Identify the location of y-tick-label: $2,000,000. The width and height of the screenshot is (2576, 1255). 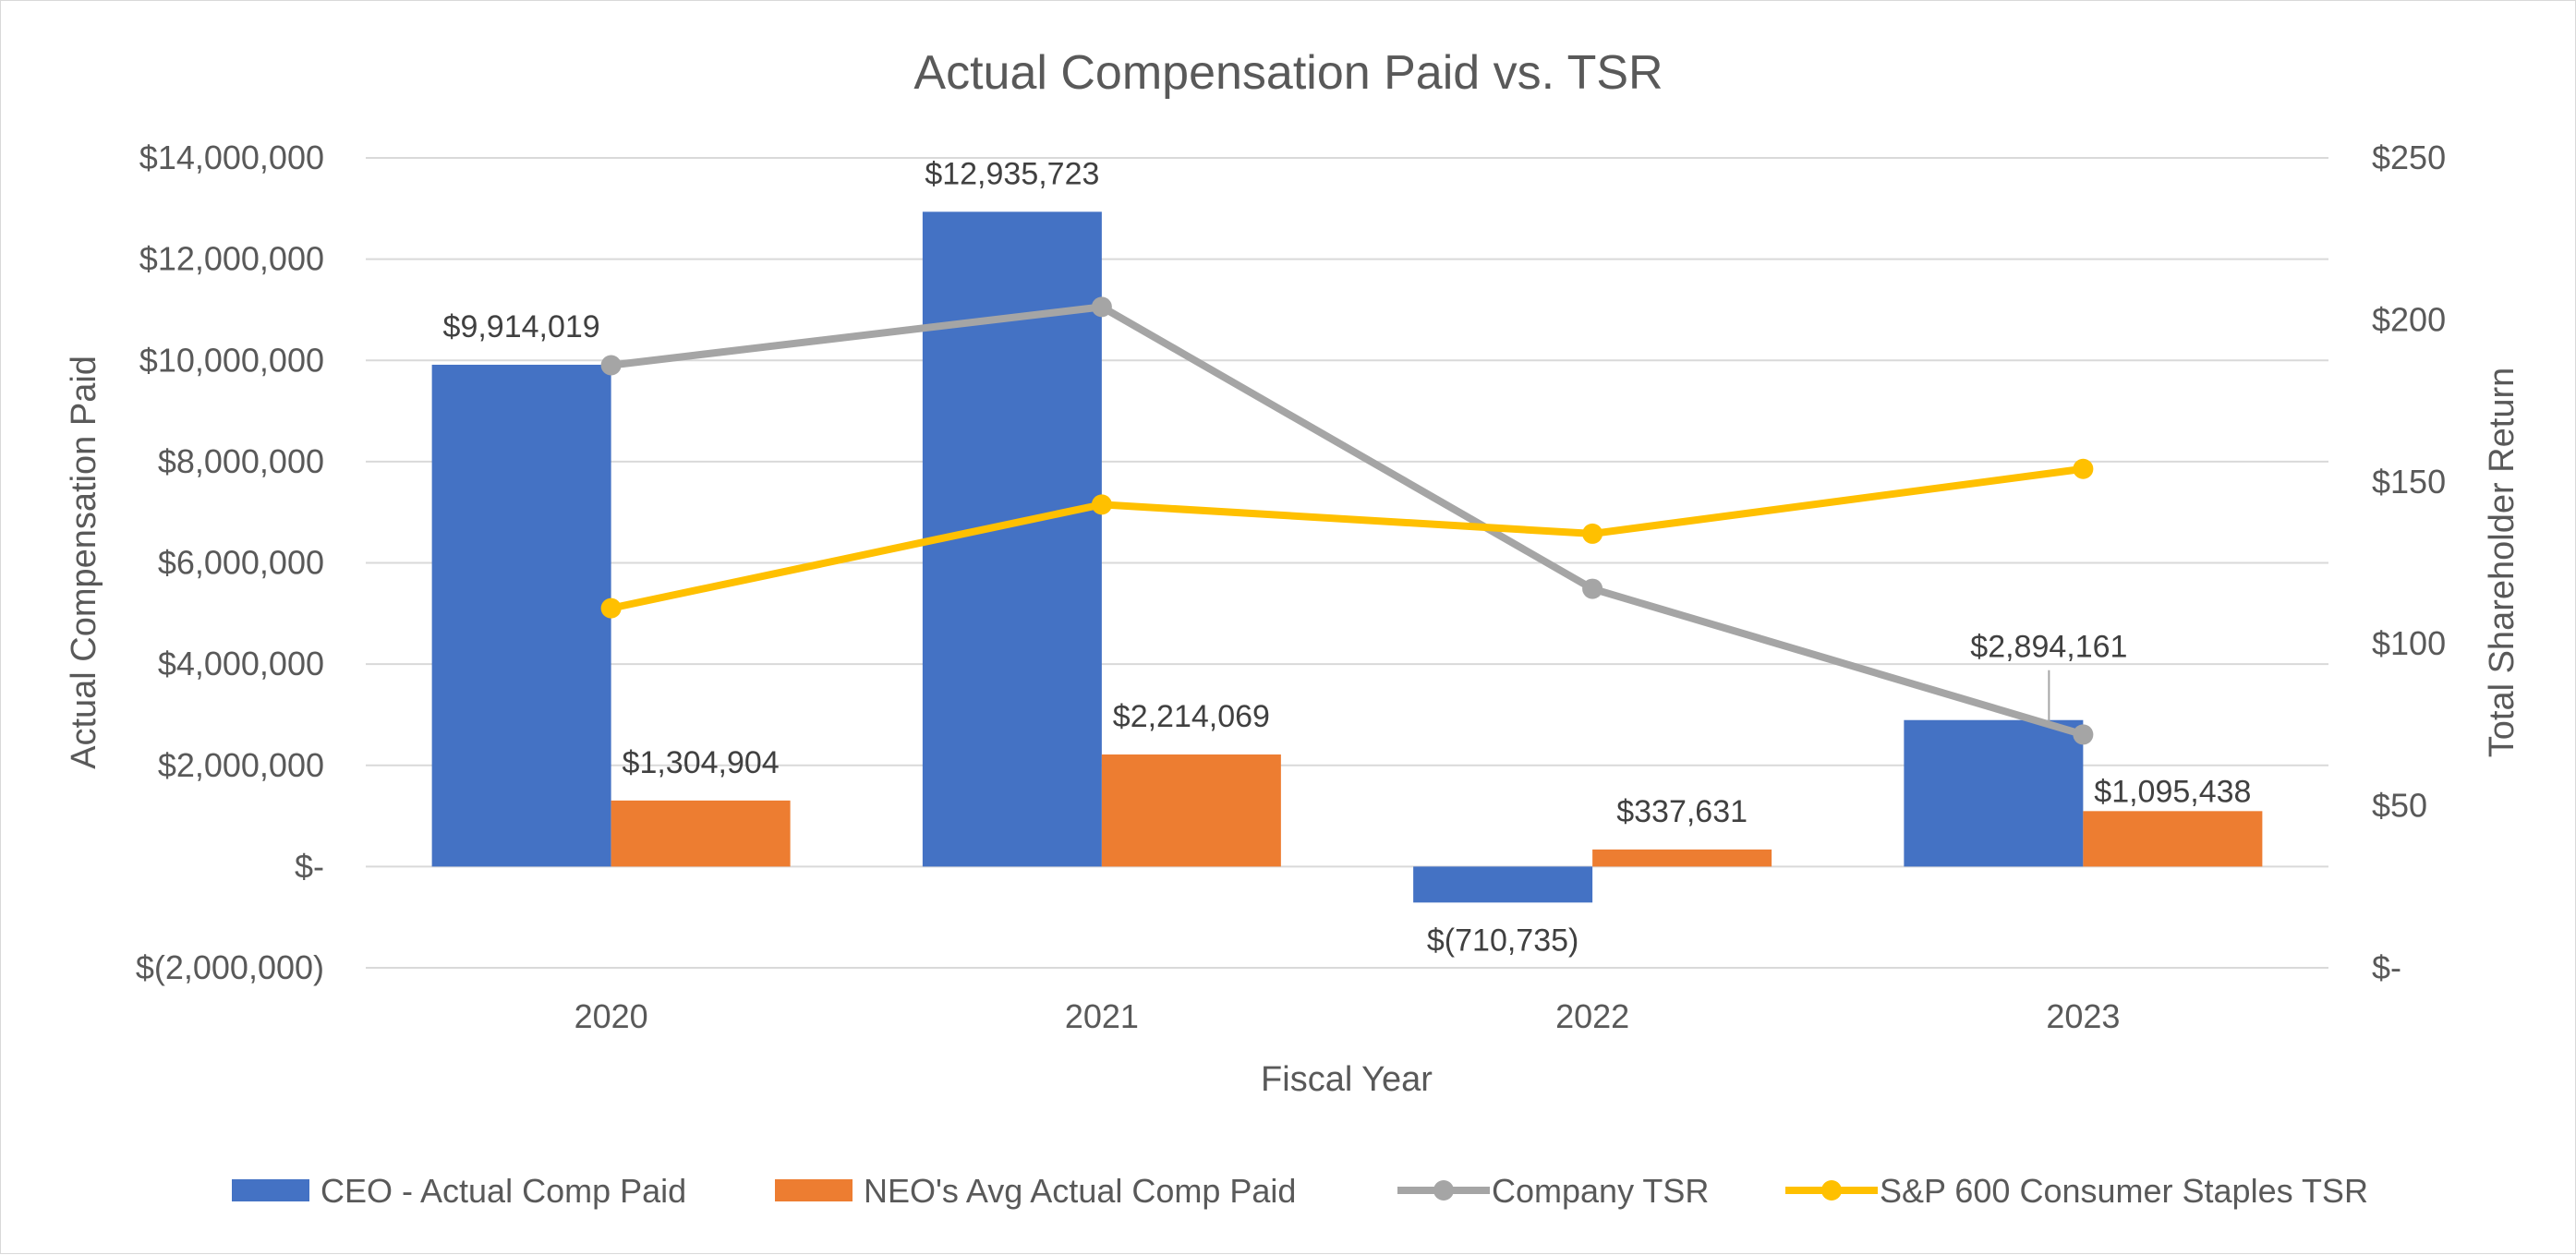
(241, 765).